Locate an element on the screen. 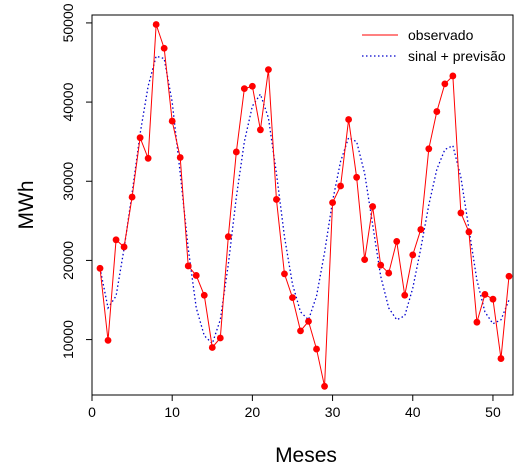 The image size is (515, 467). y-tick-label: 20000 is located at coordinates (68, 260).